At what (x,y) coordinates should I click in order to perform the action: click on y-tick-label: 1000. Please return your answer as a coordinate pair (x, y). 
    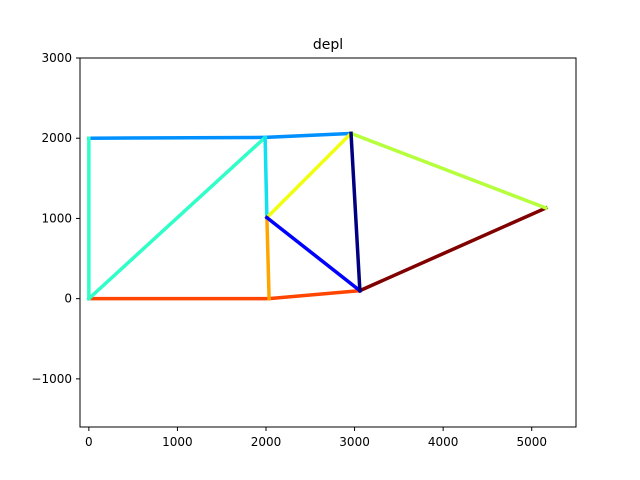
    Looking at the image, I should click on (56, 218).